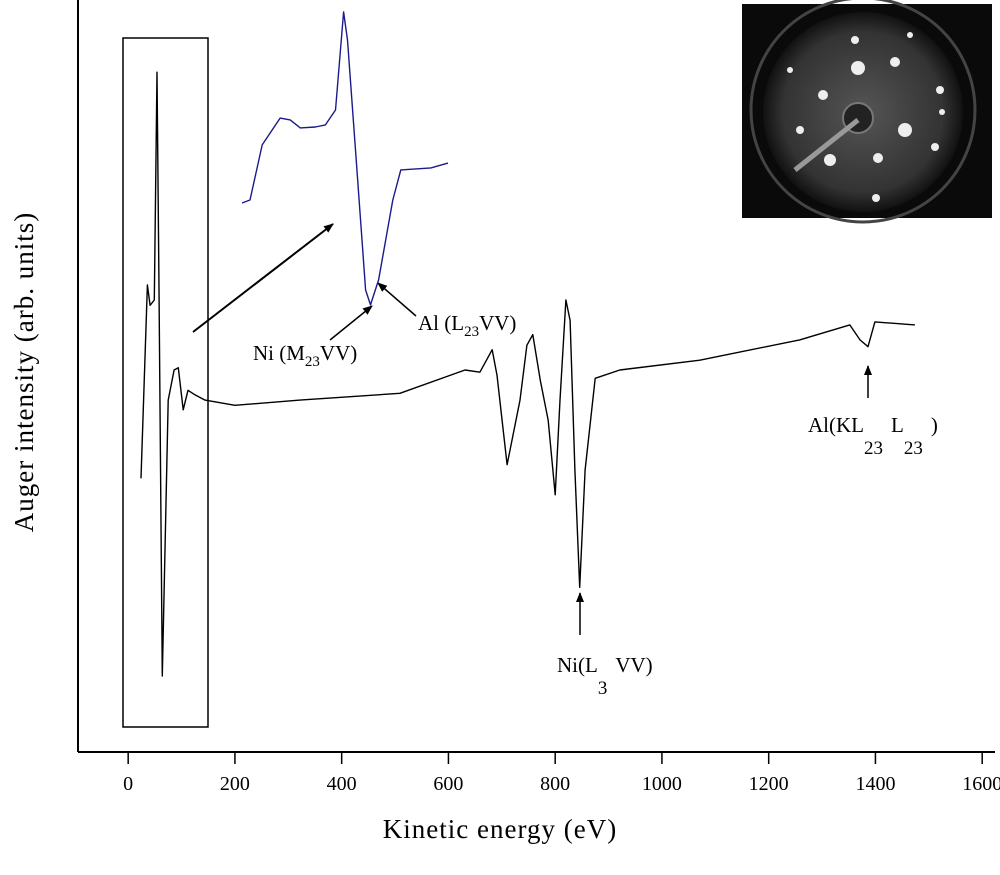  Describe the element at coordinates (981, 784) in the screenshot. I see `x-tick-label: 1600` at that location.